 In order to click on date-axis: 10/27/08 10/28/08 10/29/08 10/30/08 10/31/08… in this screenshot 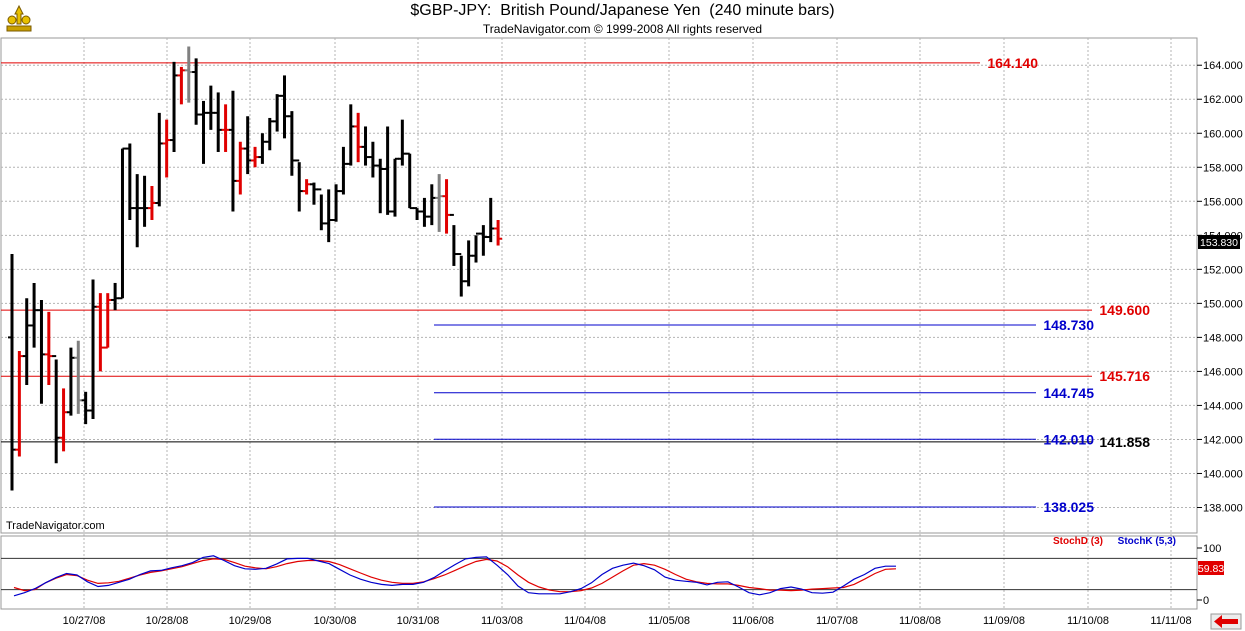, I will do `click(627, 621)`.